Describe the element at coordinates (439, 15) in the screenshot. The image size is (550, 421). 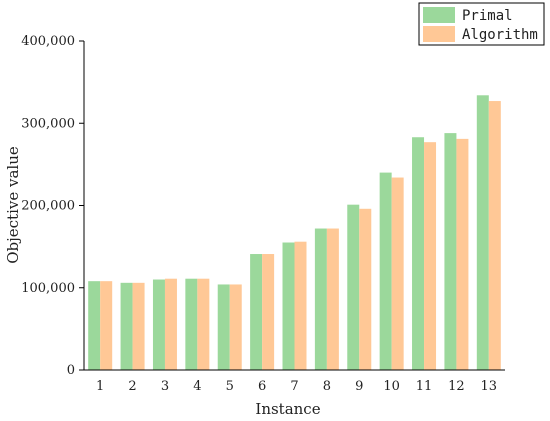
I see `legend-swatch-primal` at that location.